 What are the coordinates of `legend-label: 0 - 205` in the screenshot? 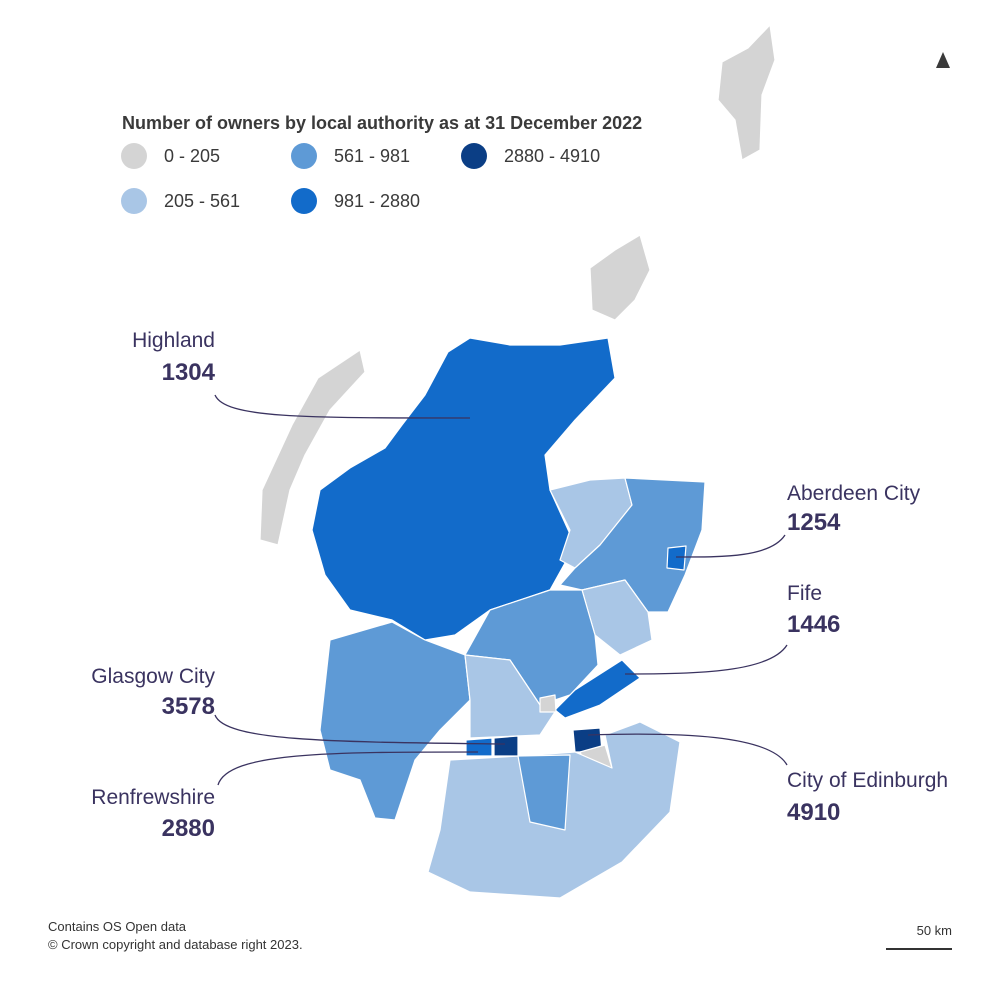 It's located at (192, 156).